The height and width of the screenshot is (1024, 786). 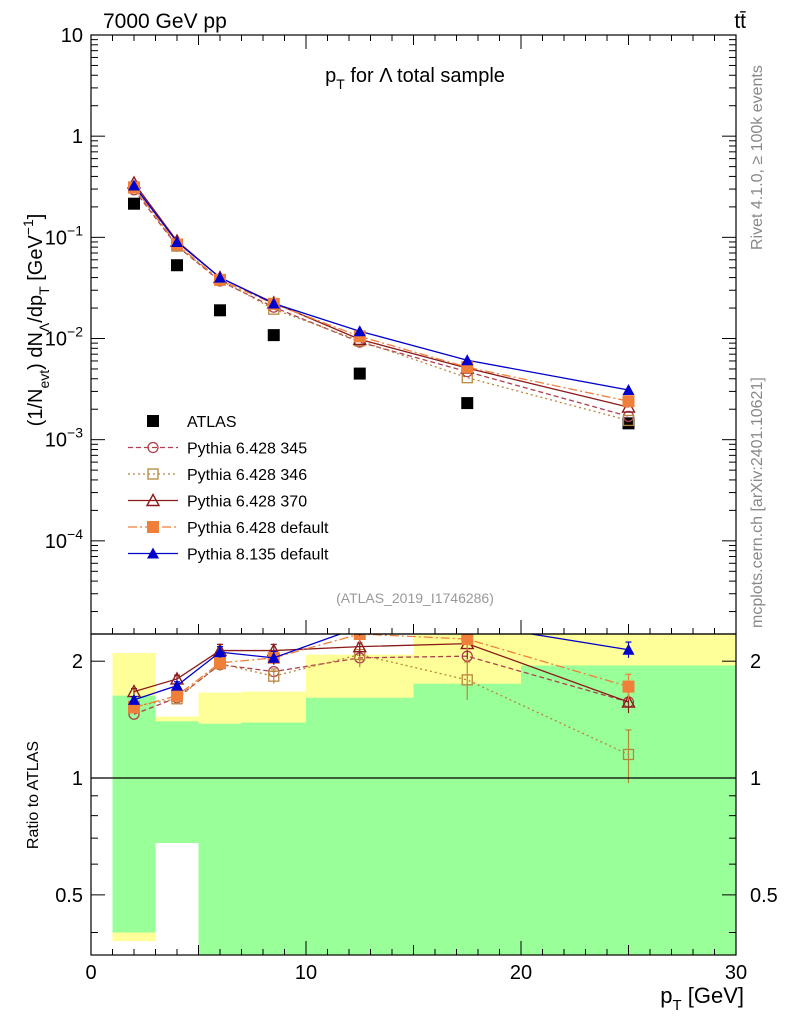 I want to click on y-tick-label: 10⁻¹, so click(x=64, y=235).